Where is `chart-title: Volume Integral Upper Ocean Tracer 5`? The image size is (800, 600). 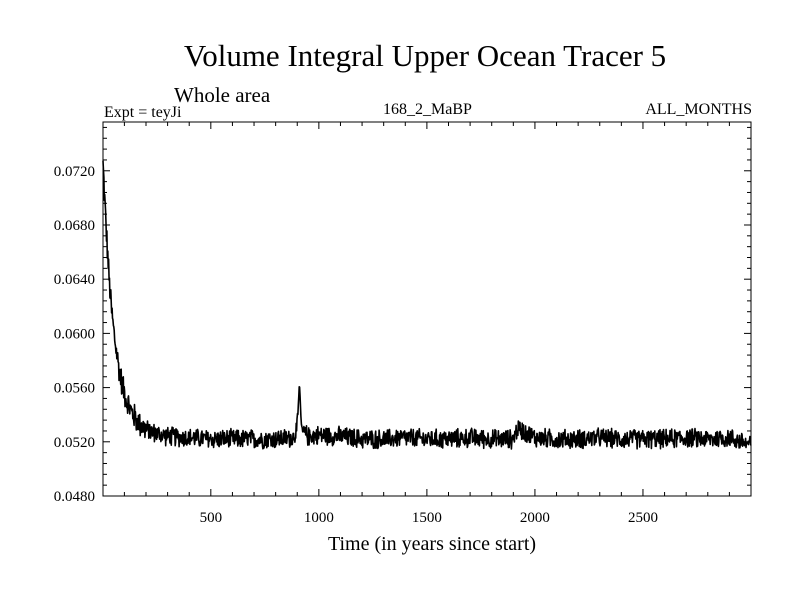
chart-title: Volume Integral Upper Ocean Tracer 5 is located at coordinates (425, 55).